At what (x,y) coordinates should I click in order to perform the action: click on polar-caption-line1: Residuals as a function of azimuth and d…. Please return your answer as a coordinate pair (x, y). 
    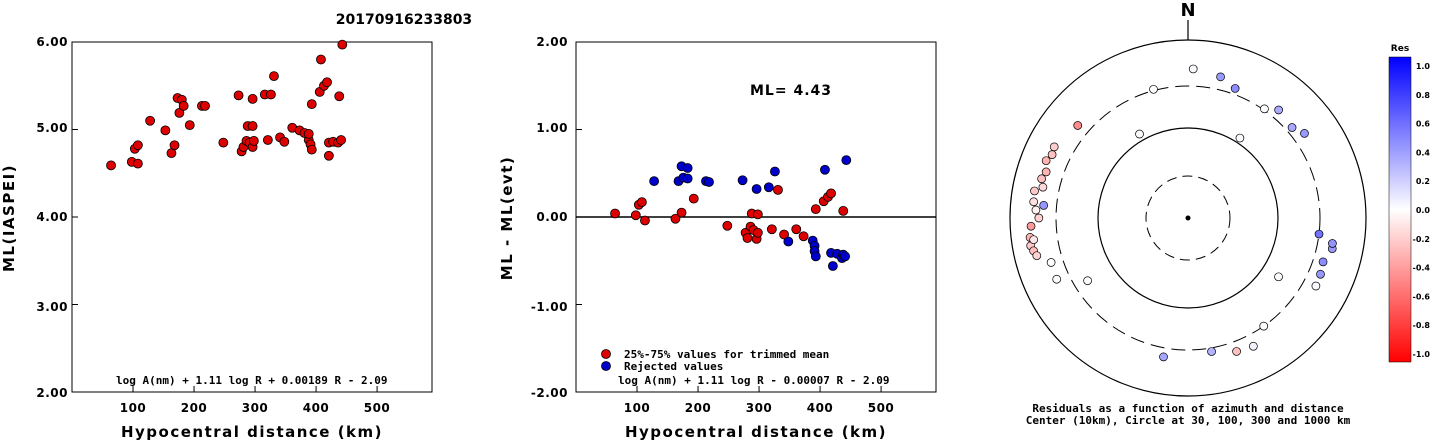
    Looking at the image, I should click on (1188, 408).